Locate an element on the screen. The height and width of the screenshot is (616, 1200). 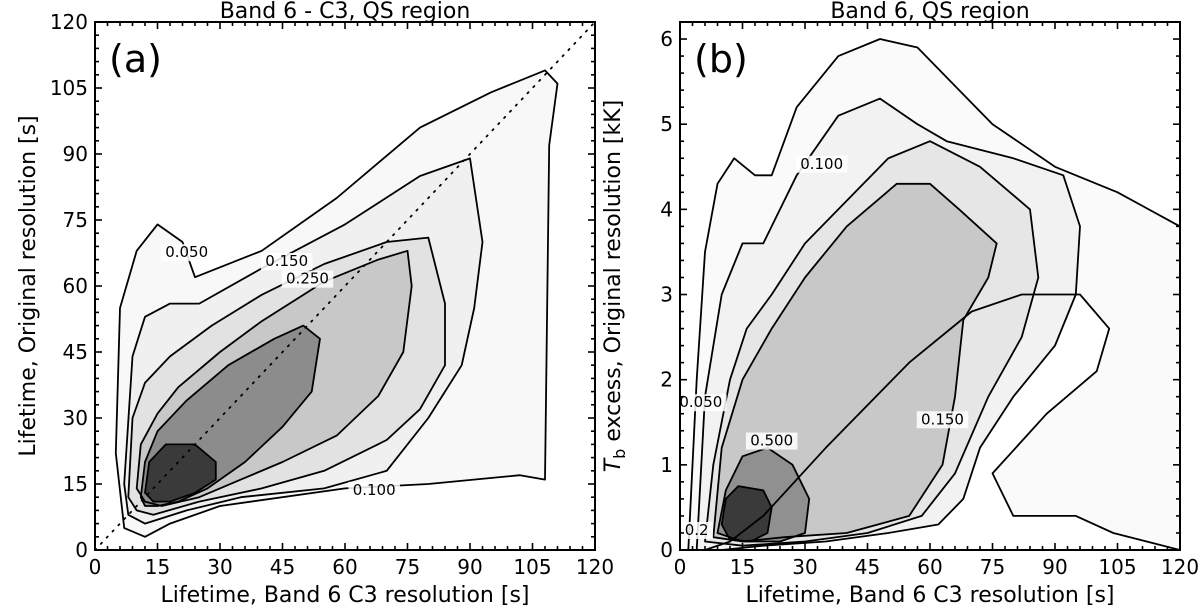
y-tick-label: 5 is located at coordinates (666, 124).